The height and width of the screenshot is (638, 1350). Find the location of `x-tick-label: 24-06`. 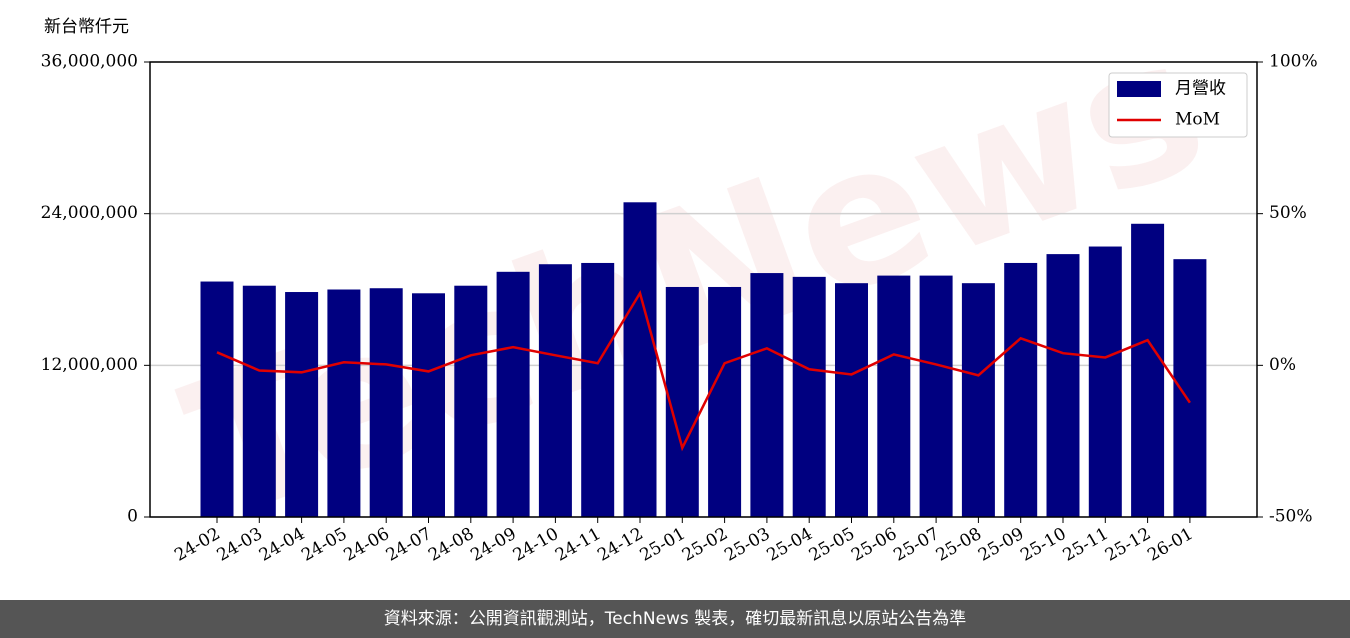

x-tick-label: 24-06 is located at coordinates (367, 545).